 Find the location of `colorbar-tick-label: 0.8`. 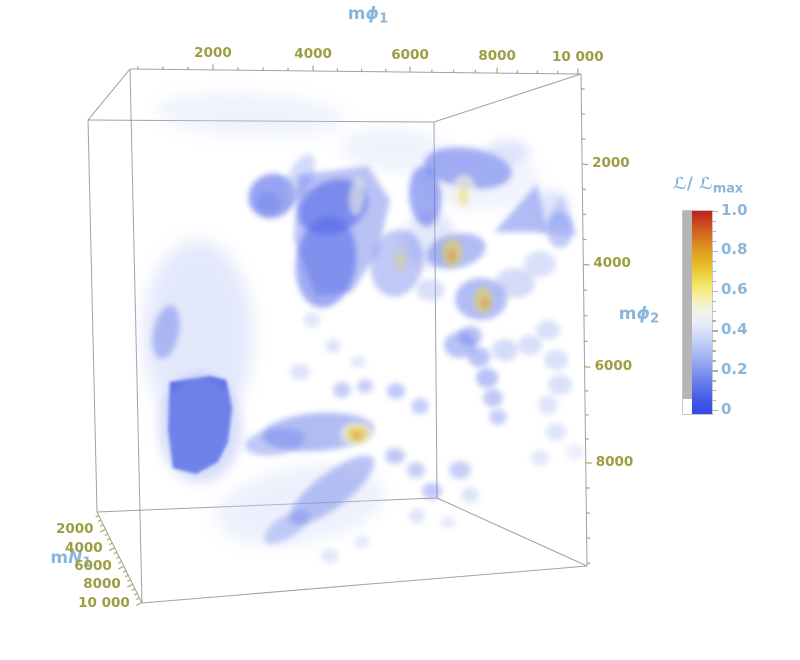

colorbar-tick-label: 0.8 is located at coordinates (734, 249).